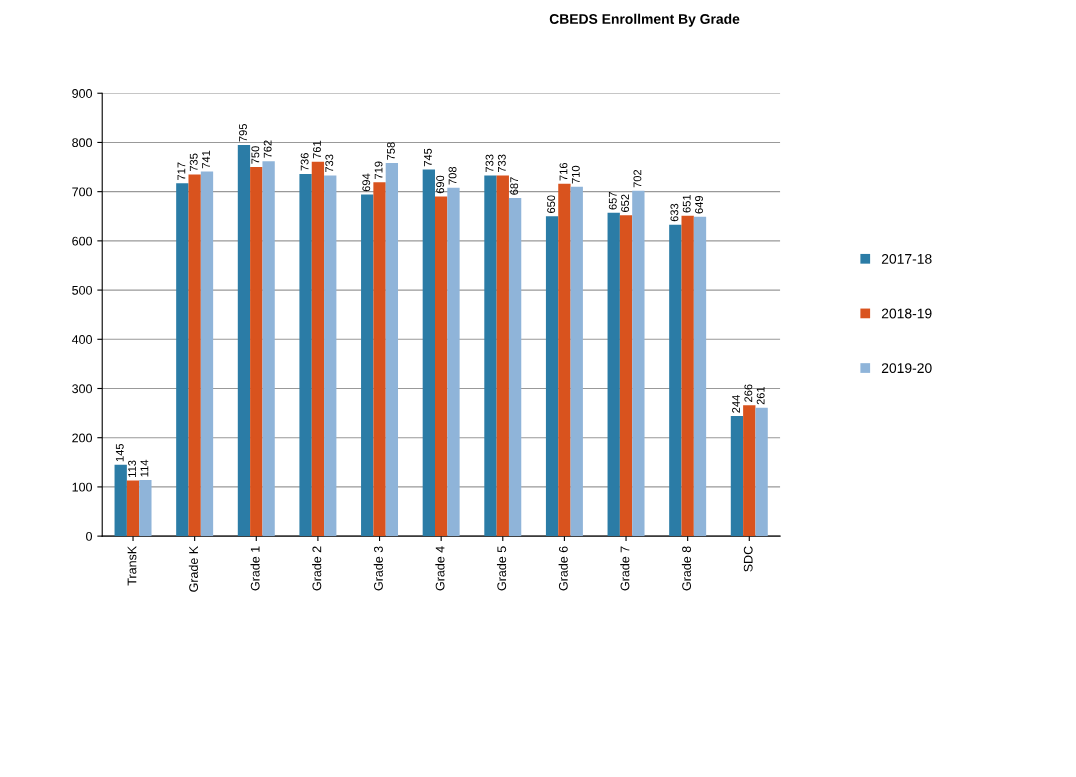  What do you see at coordinates (551, 204) in the screenshot?
I see `data-label: 650` at bounding box center [551, 204].